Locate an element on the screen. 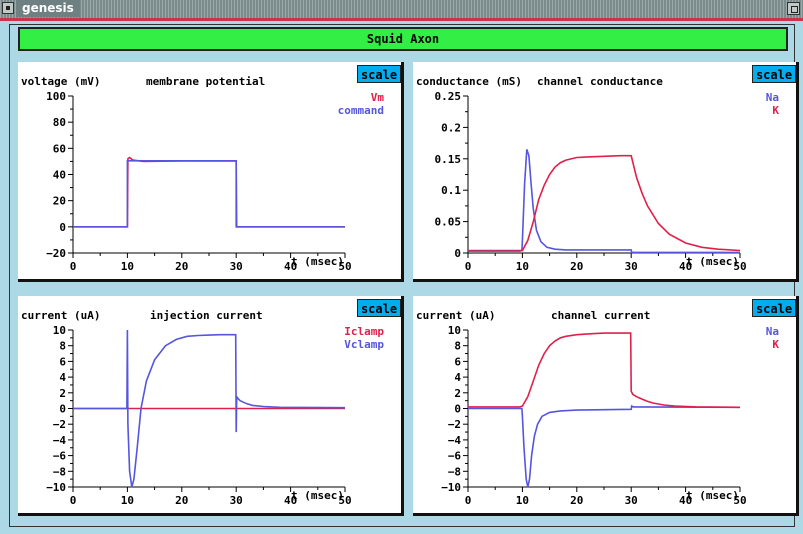 The width and height of the screenshot is (803, 534). window-title: genesis is located at coordinates (48, 8).